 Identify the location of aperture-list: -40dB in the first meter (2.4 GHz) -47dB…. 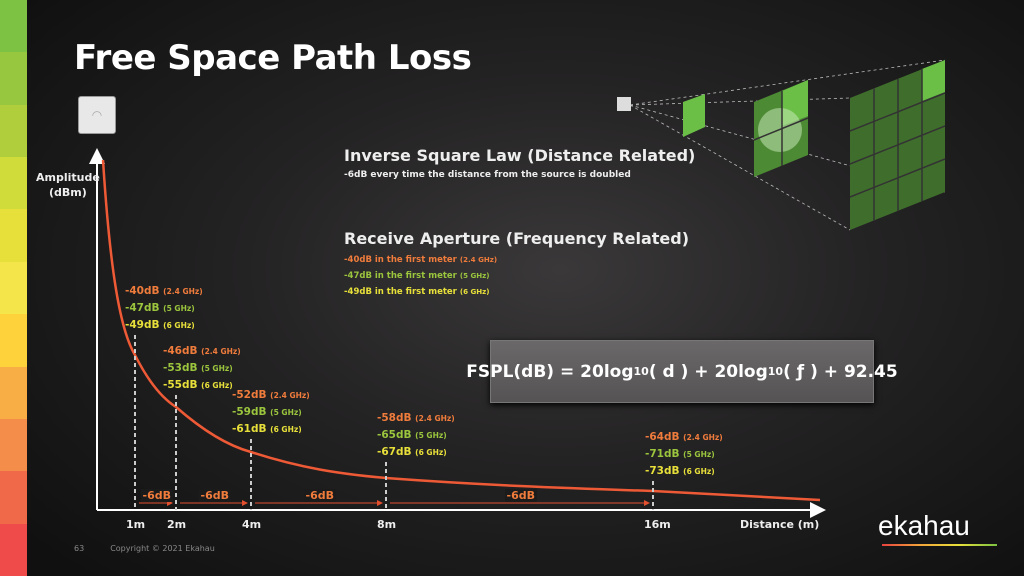
(420, 276).